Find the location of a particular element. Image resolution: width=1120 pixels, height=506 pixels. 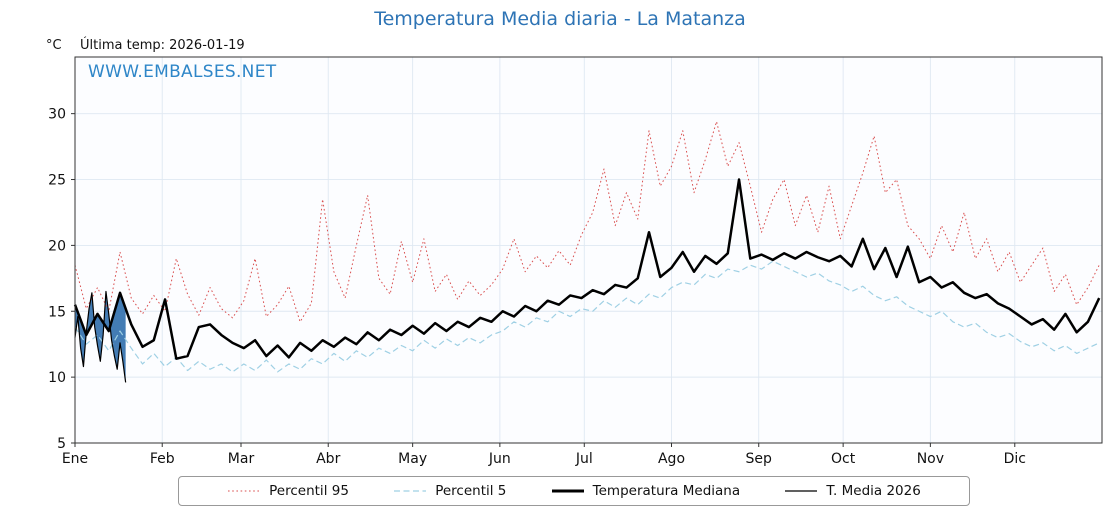

legend-label: Percentil 95 is located at coordinates (309, 491).